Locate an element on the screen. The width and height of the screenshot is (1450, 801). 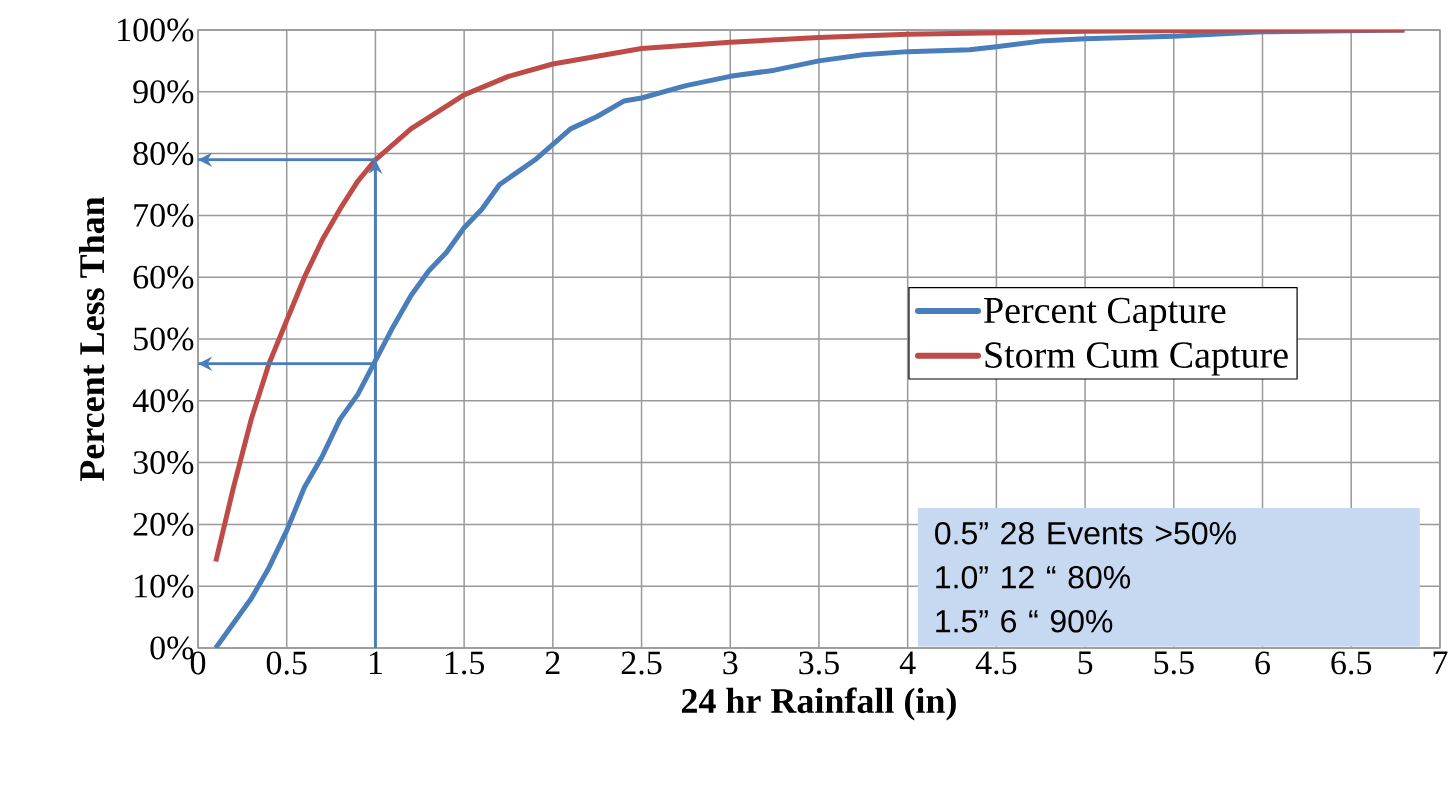
x-tick-label: 4 is located at coordinates (907, 662).